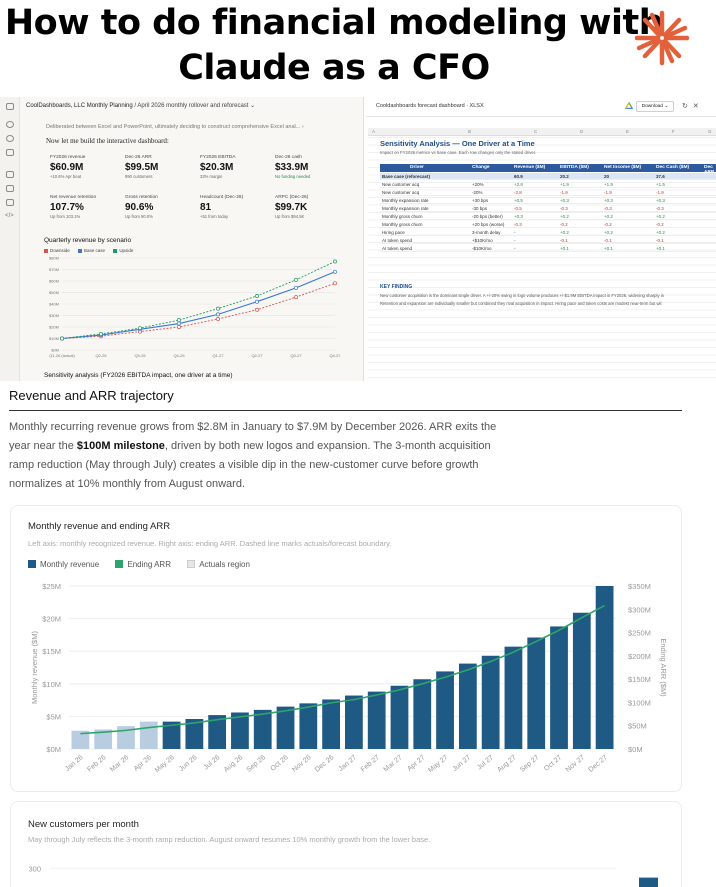 The height and width of the screenshot is (887, 716). I want to click on projects-icon, so click(10, 174).